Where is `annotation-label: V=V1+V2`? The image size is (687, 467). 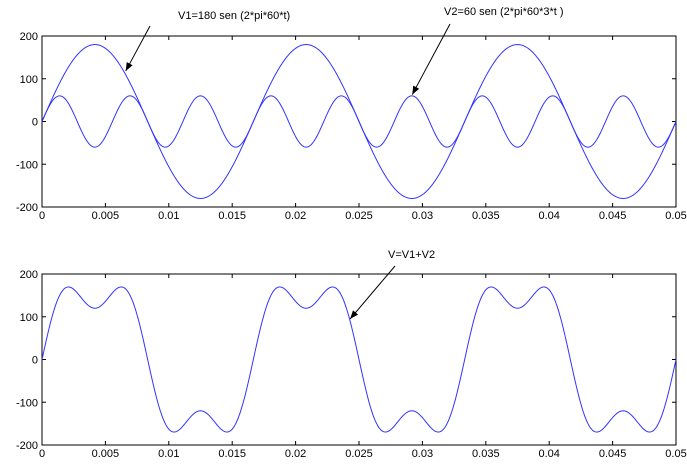 annotation-label: V=V1+V2 is located at coordinates (411, 255).